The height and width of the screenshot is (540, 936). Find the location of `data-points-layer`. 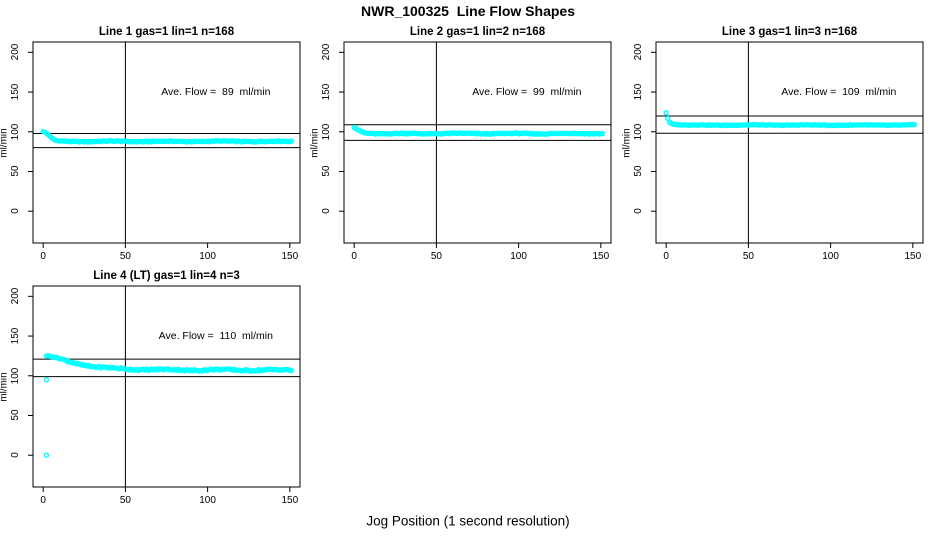

data-points-layer is located at coordinates (790, 119).